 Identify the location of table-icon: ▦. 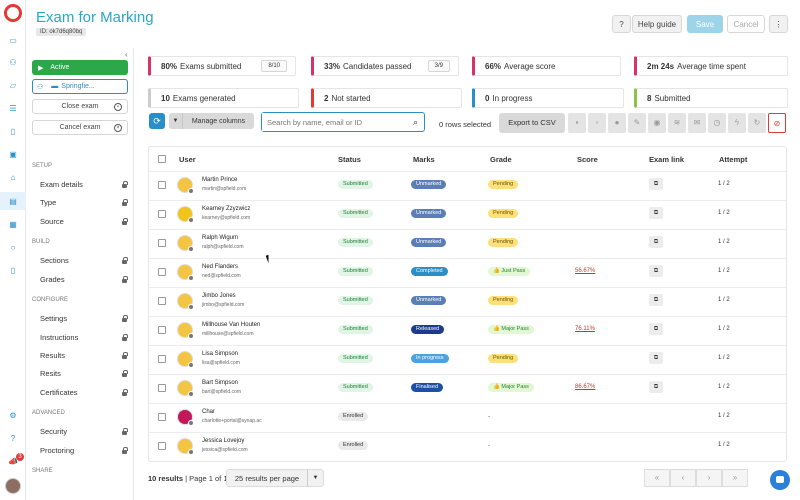
(13, 224).